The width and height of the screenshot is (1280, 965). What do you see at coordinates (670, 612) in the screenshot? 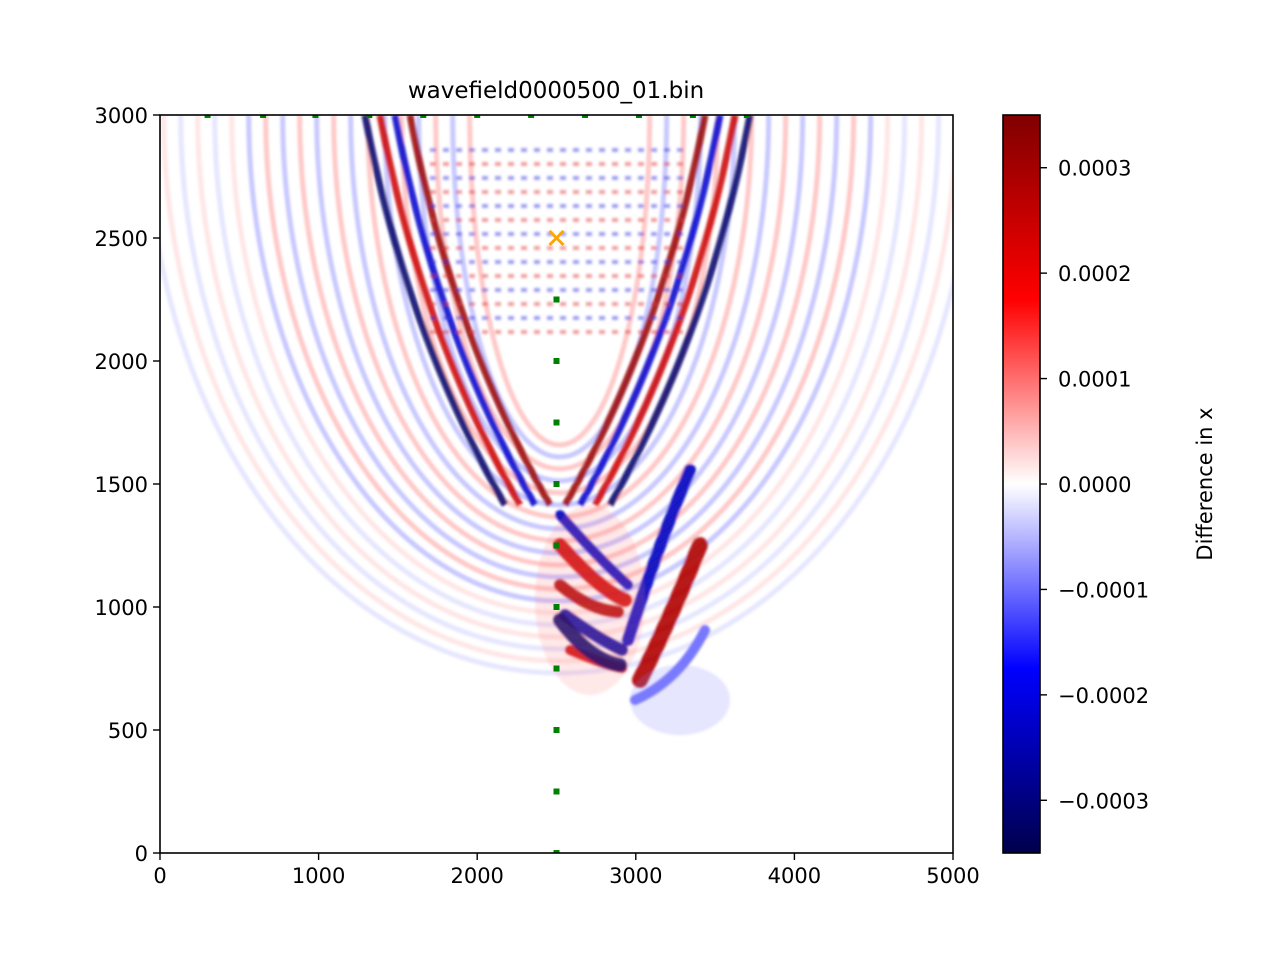
I see `direct-wave-chevron` at bounding box center [670, 612].